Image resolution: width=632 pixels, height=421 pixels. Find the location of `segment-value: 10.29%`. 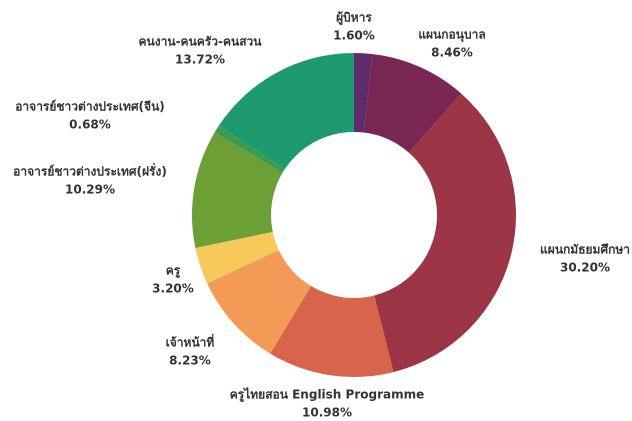

segment-value: 10.29% is located at coordinates (90, 190).